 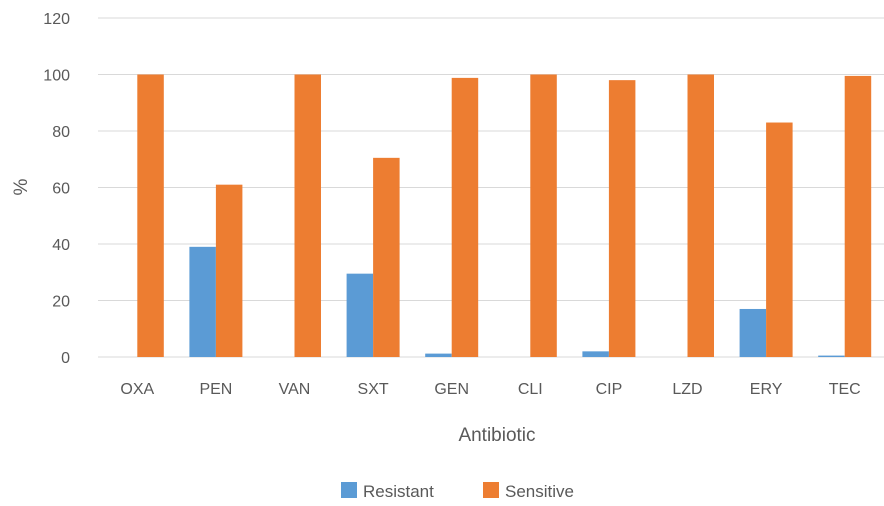 What do you see at coordinates (858, 216) in the screenshot?
I see `bar-sensitive-tec` at bounding box center [858, 216].